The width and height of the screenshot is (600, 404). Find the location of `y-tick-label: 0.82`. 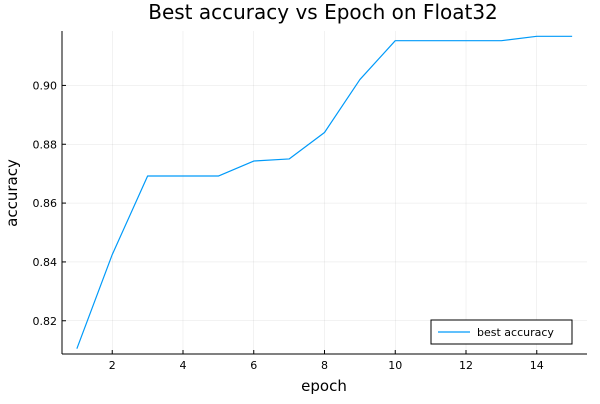

y-tick-label: 0.82 is located at coordinates (45, 321).